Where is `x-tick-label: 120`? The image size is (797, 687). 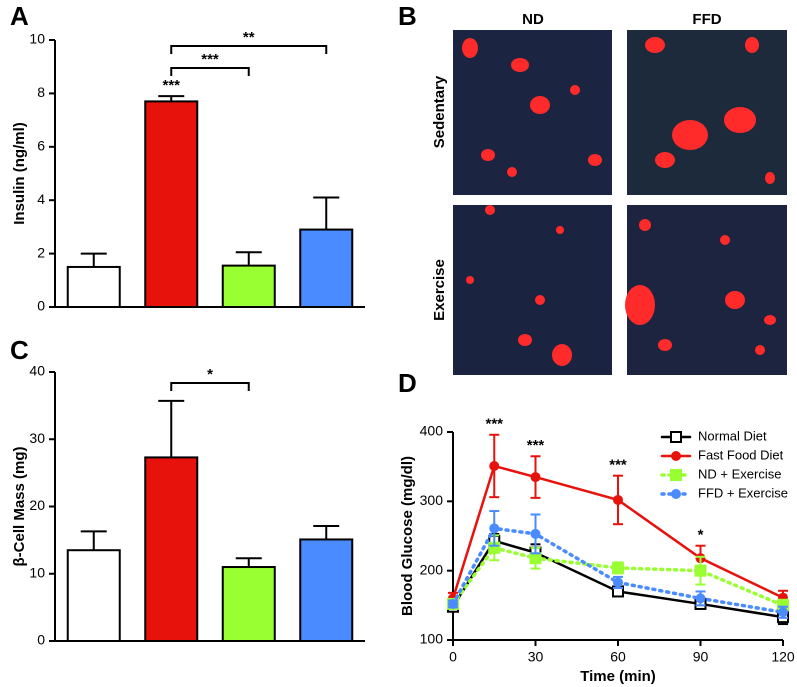 x-tick-label: 120 is located at coordinates (783, 657).